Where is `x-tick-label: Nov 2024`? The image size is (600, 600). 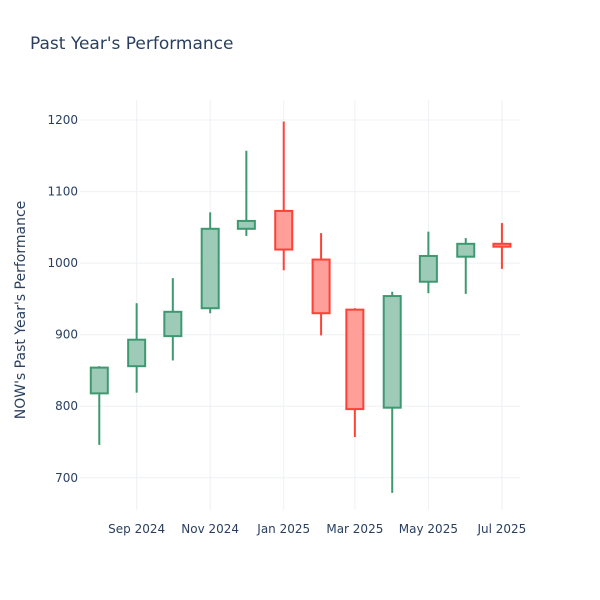 x-tick-label: Nov 2024 is located at coordinates (210, 529).